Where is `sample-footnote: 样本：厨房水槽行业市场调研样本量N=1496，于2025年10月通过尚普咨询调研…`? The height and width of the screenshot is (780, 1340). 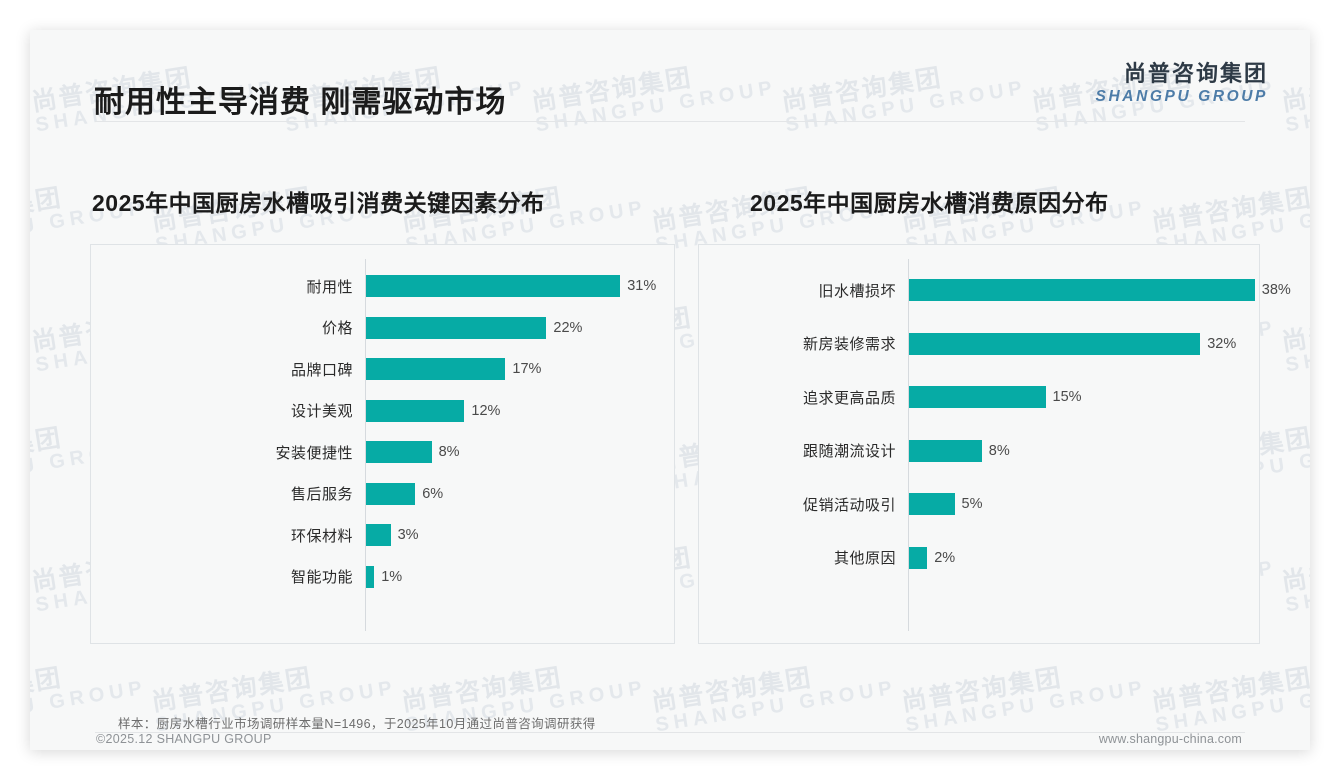 sample-footnote: 样本：厨房水槽行业市场调研样本量N=1496，于2025年10月通过尚普咨询调研… is located at coordinates (357, 724).